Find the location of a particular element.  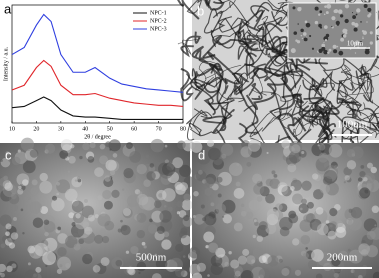

y-axis-label: Intensity / a.u. is located at coordinates (6, 63).